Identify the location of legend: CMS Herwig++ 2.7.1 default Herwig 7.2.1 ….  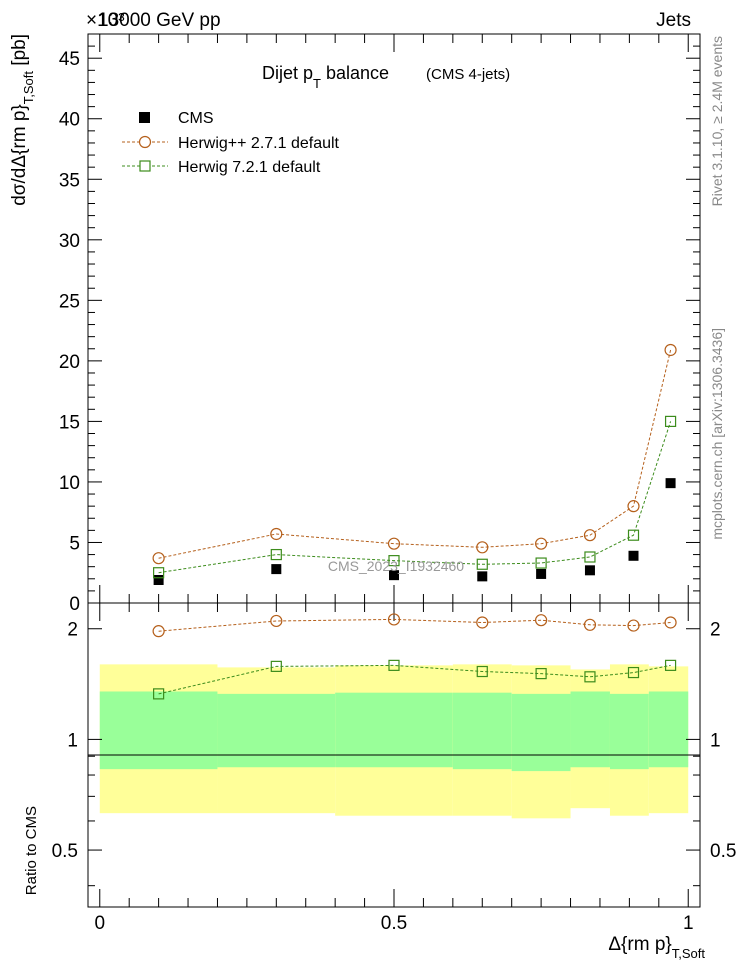
(231, 143).